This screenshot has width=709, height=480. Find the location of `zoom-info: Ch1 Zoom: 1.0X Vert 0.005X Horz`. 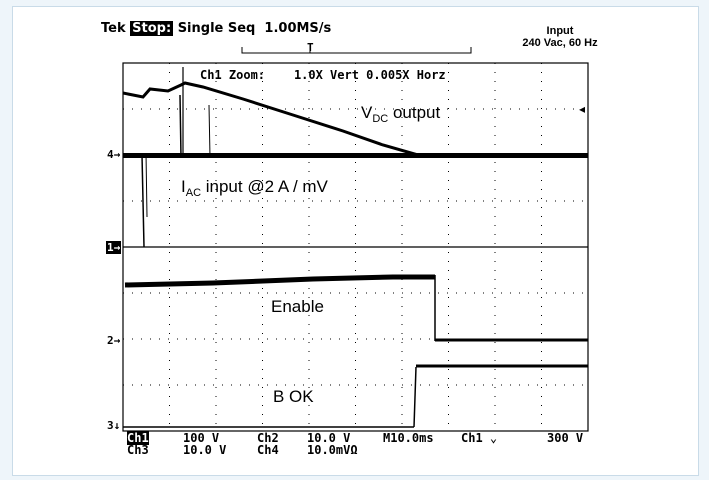

zoom-info: Ch1 Zoom: 1.0X Vert 0.005X Horz is located at coordinates (323, 75).